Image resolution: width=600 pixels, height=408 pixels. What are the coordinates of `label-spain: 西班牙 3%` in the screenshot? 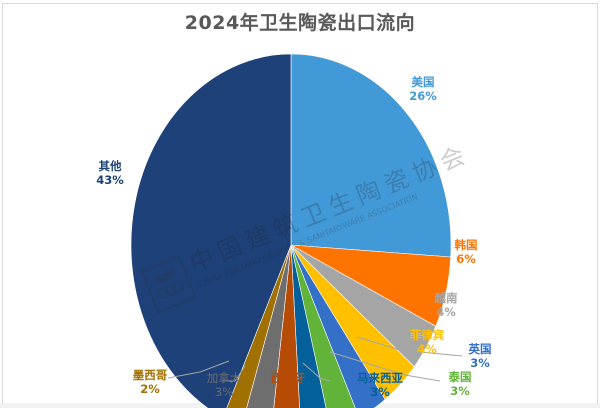 It's located at (288, 385).